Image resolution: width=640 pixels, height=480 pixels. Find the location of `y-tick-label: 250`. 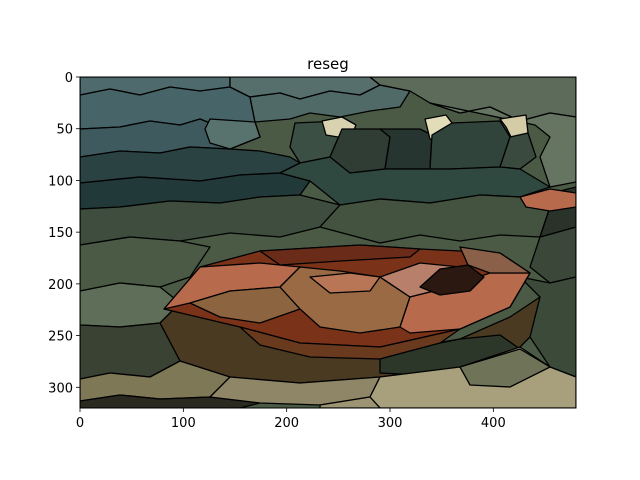

y-tick-label: 250 is located at coordinates (60, 337).